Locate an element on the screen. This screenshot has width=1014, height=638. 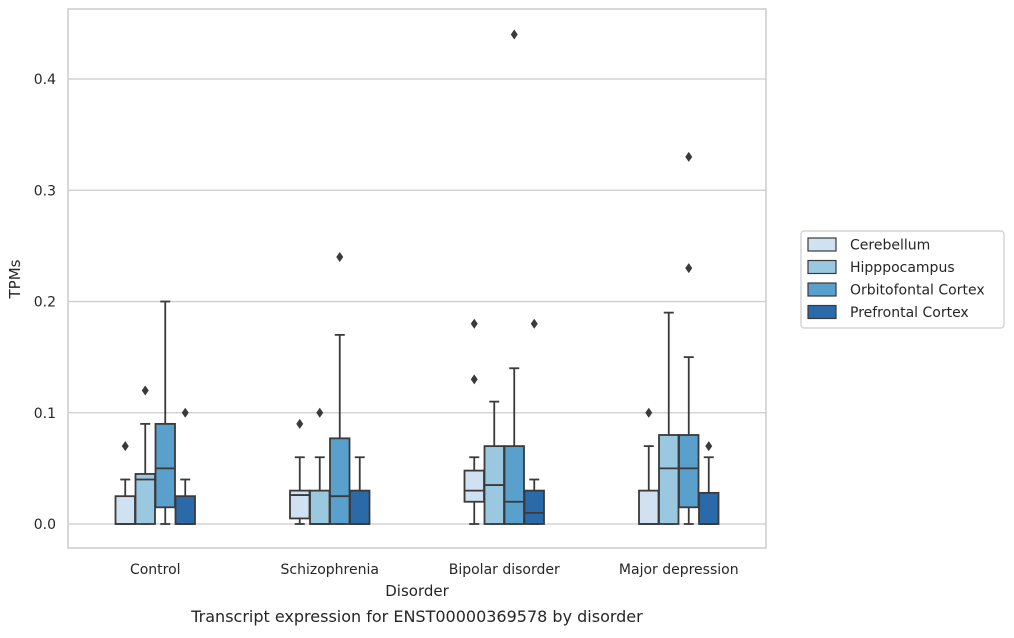
x-tick-label: Schizophrenia is located at coordinates (330, 570).